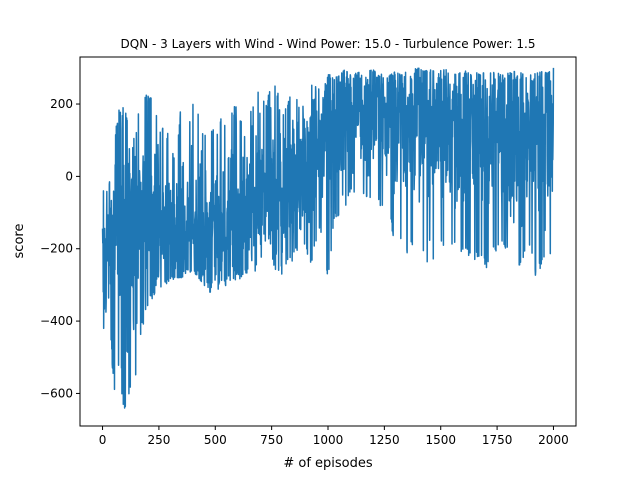 The height and width of the screenshot is (484, 640). What do you see at coordinates (103, 440) in the screenshot?
I see `x-tick-label: 0` at bounding box center [103, 440].